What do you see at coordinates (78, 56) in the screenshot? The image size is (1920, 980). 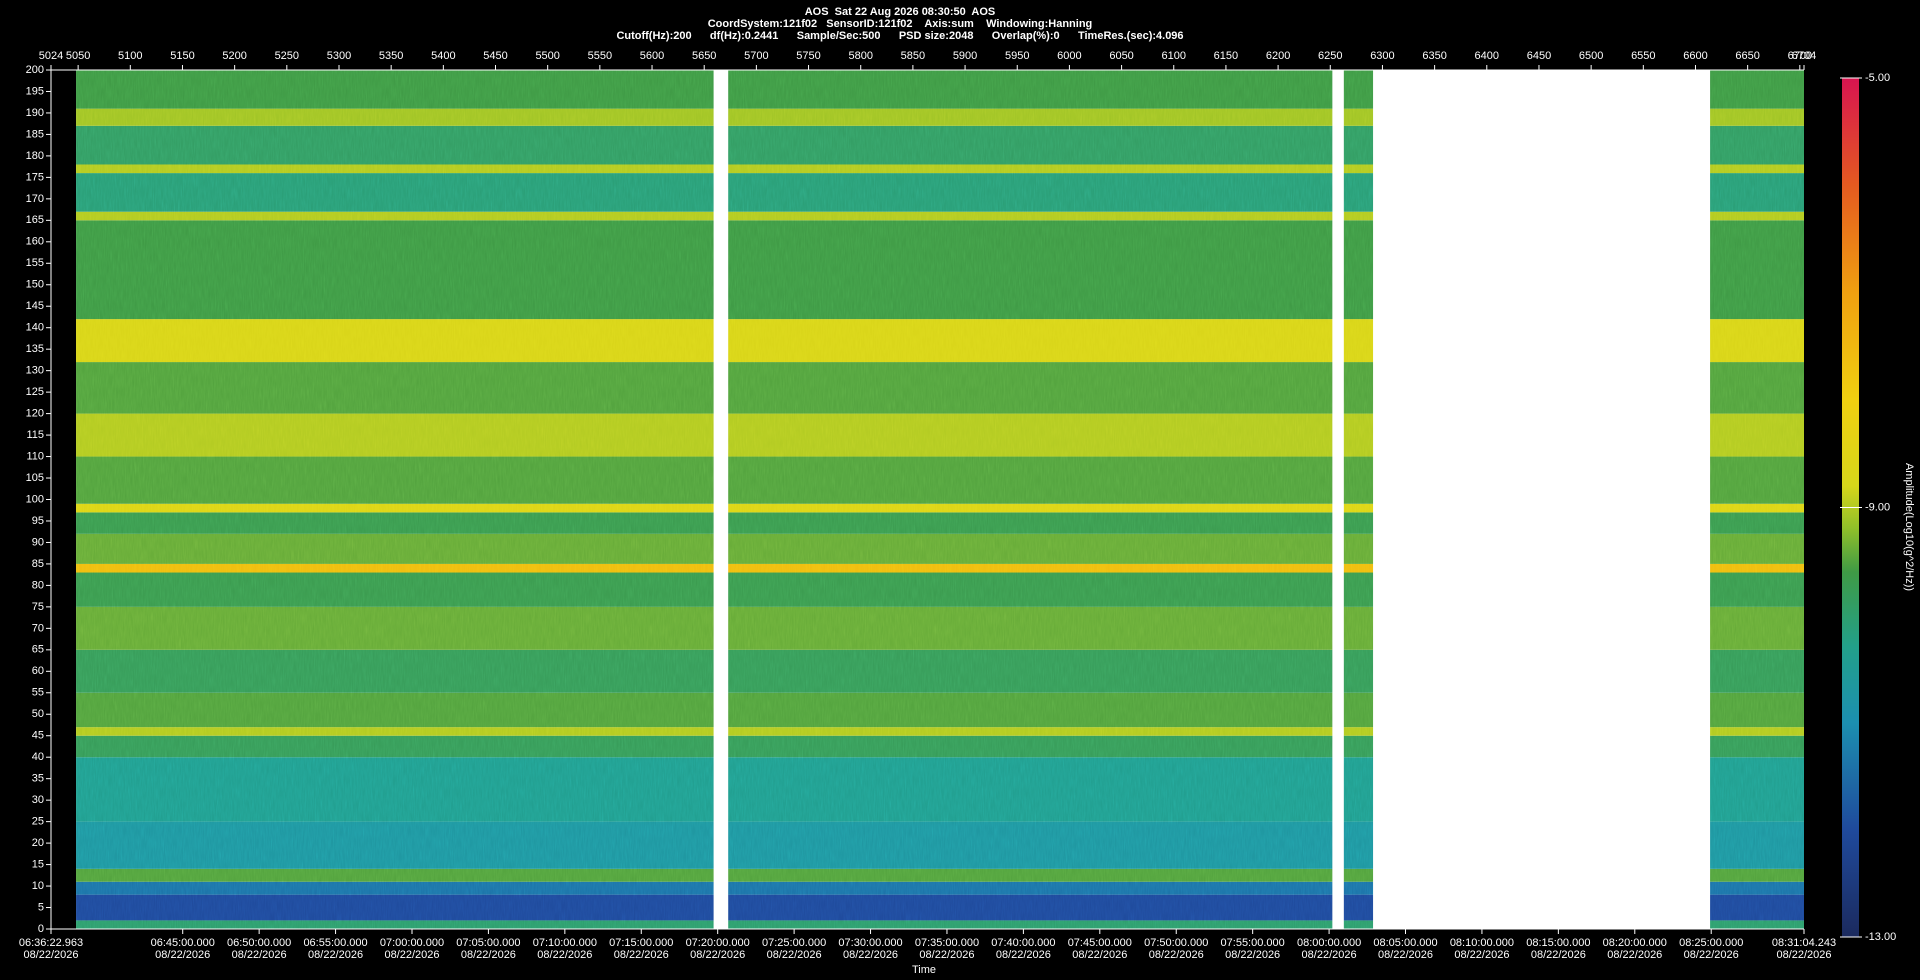 I see `x-tick-label: 5050` at bounding box center [78, 56].